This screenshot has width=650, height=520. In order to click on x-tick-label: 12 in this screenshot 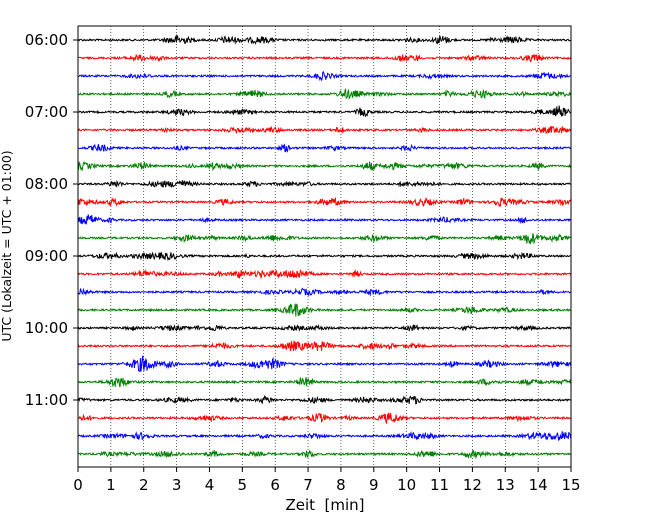, I will do `click(472, 485)`.